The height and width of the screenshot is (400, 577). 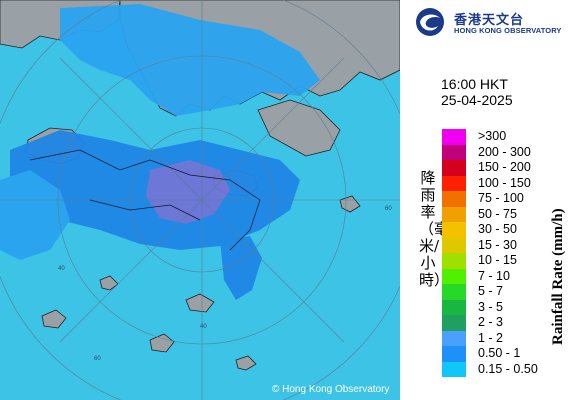 I want to click on legend-color-scale, so click(x=454, y=253).